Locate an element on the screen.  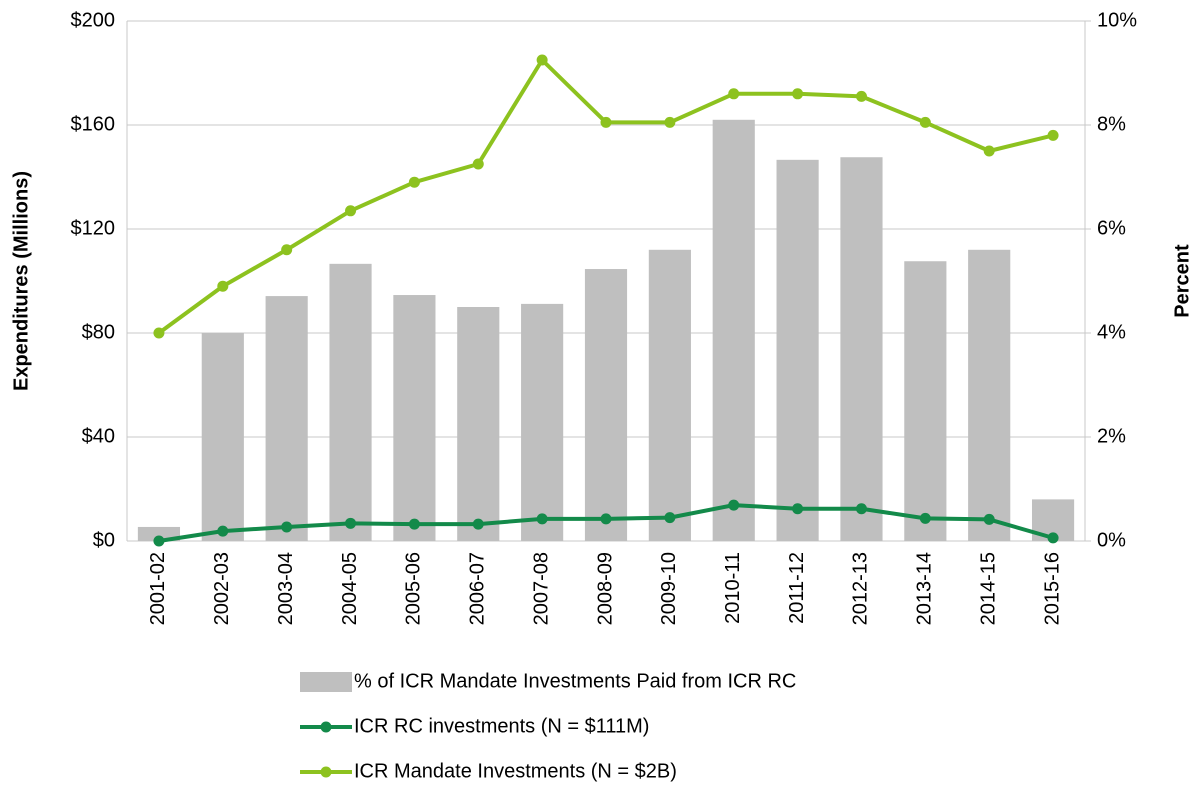
y2-axis-title: Percent is located at coordinates (1182, 281).